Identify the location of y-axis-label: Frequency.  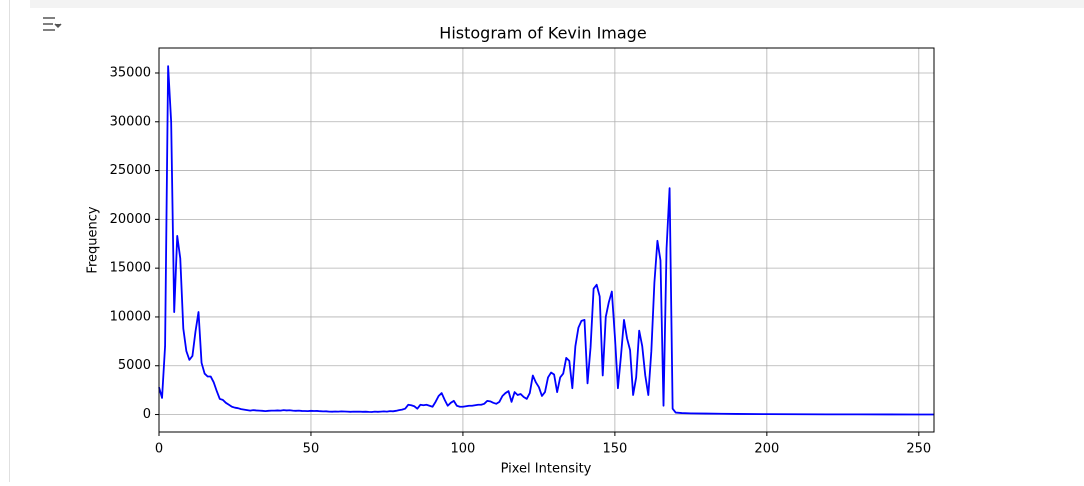
(93, 239).